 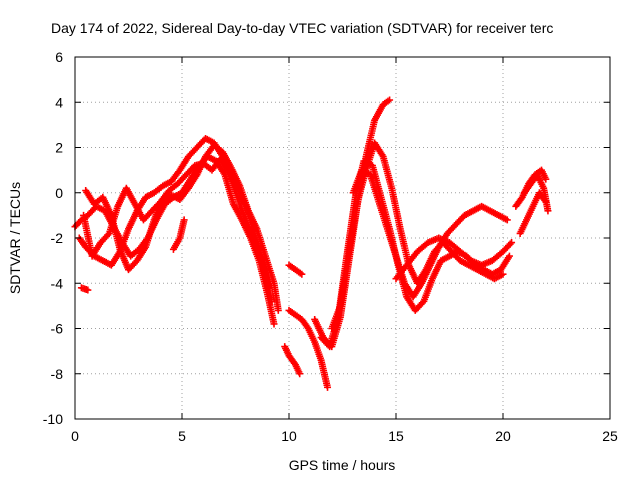 I want to click on y-tick-label: -6, so click(x=57, y=329).